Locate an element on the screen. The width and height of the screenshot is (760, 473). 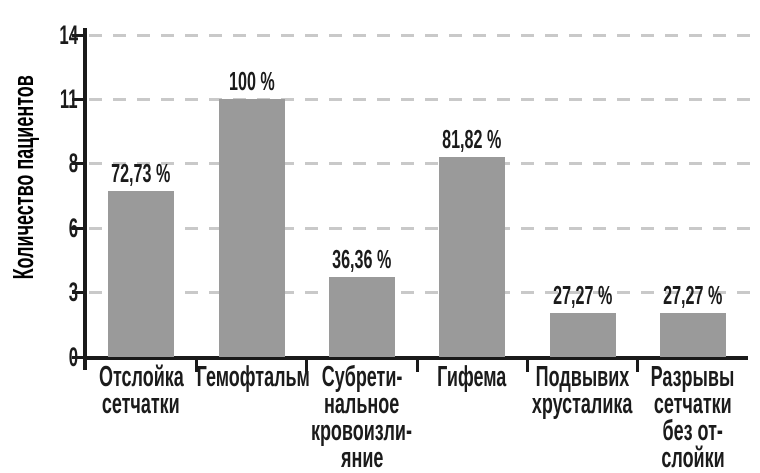
y-tick-label-text: 3 is located at coordinates (73, 292).